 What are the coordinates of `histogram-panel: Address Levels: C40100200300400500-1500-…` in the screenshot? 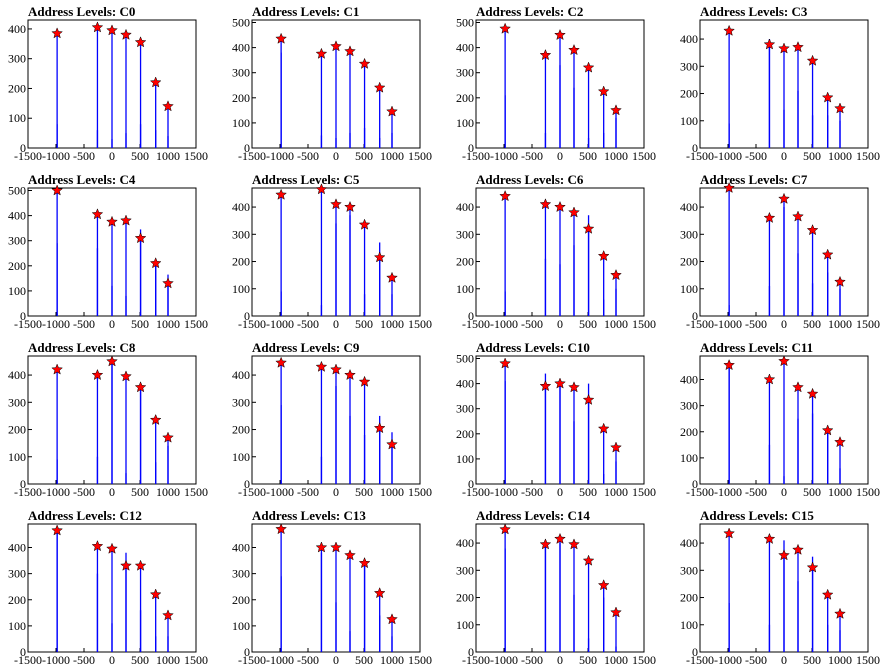 It's located at (108, 251).